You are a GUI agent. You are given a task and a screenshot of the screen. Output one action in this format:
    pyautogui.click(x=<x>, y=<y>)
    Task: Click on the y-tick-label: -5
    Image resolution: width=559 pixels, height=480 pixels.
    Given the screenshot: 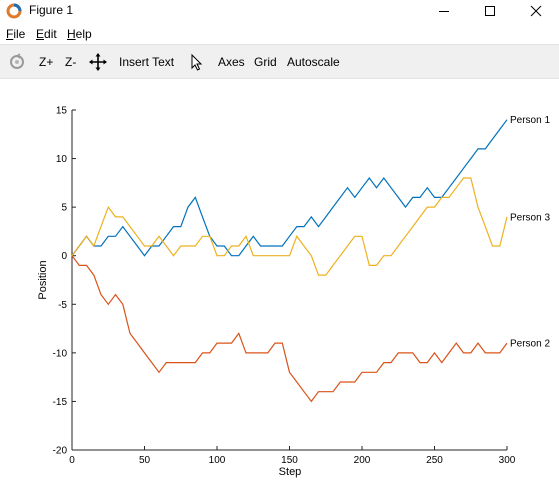 What is the action you would take?
    pyautogui.click(x=62, y=305)
    